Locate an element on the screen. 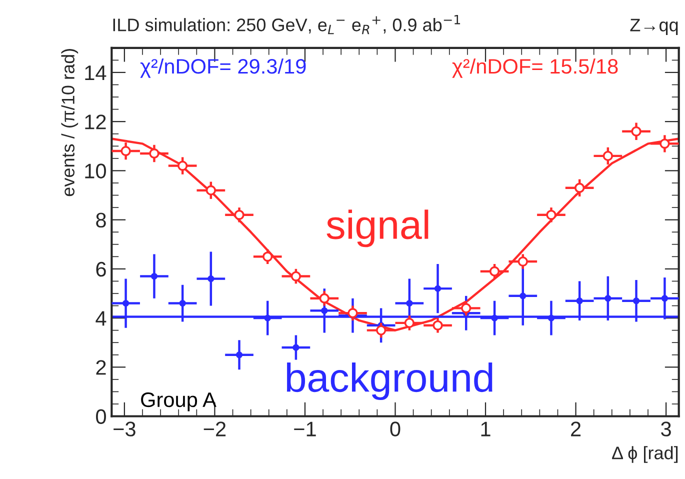 This screenshot has width=685, height=479. x-tick-label: 0 is located at coordinates (395, 429).